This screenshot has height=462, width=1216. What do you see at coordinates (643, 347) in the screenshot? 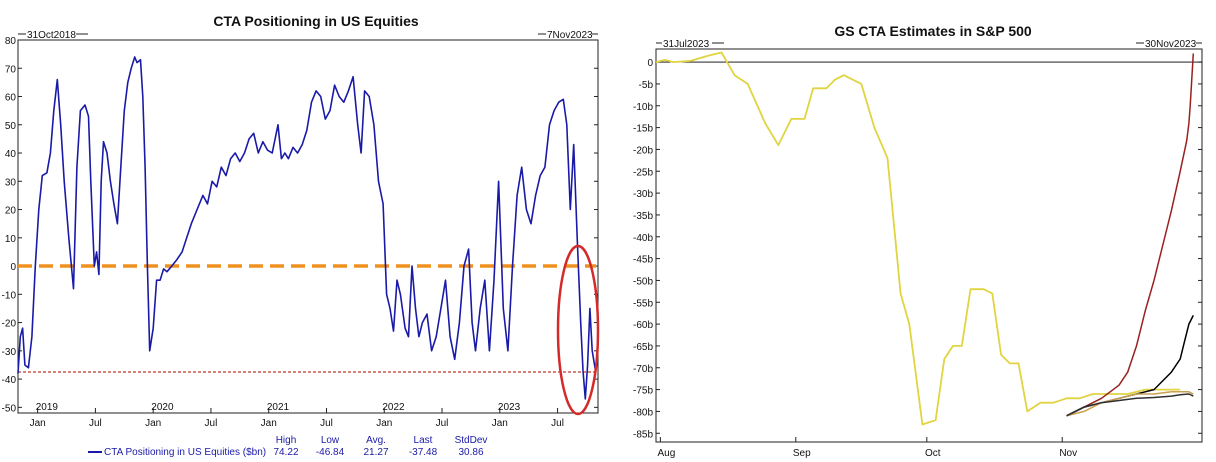
I see `y-tick-label: -65b` at bounding box center [643, 347].